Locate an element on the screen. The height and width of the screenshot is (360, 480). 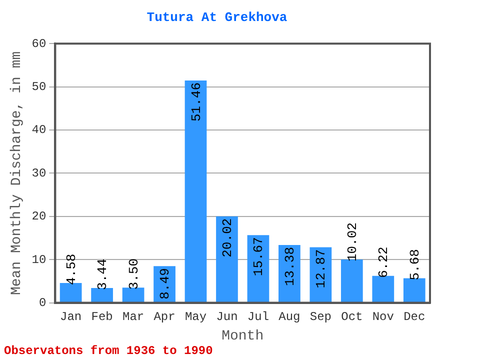
y-tick-label: 20 is located at coordinates (39, 217).